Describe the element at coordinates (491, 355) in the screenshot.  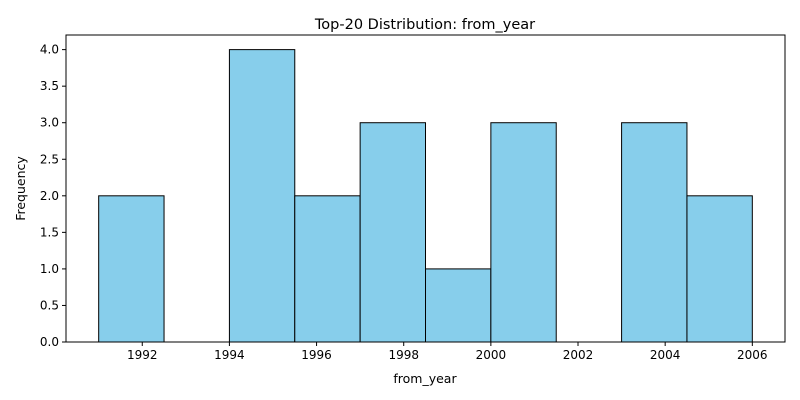
I see `x-tick-label: 2000` at that location.